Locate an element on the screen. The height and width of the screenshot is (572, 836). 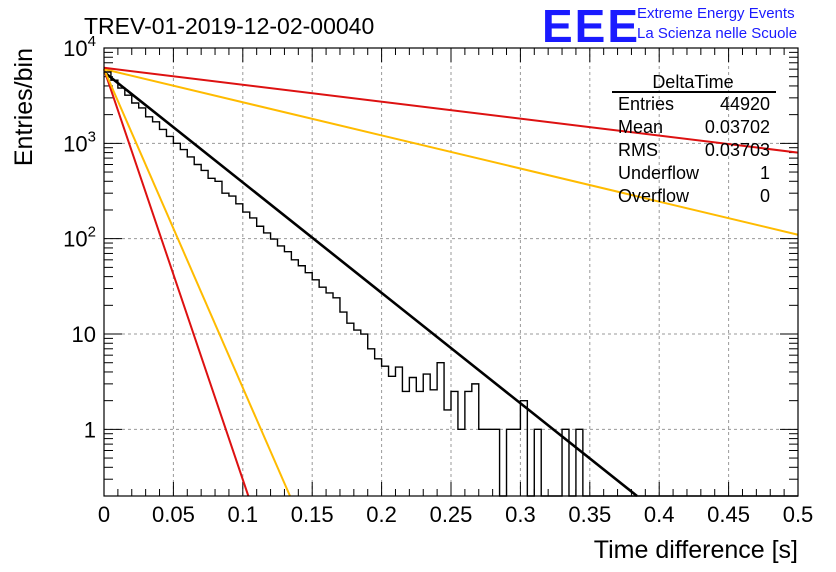
stats-row-value: 1 is located at coordinates (765, 173).